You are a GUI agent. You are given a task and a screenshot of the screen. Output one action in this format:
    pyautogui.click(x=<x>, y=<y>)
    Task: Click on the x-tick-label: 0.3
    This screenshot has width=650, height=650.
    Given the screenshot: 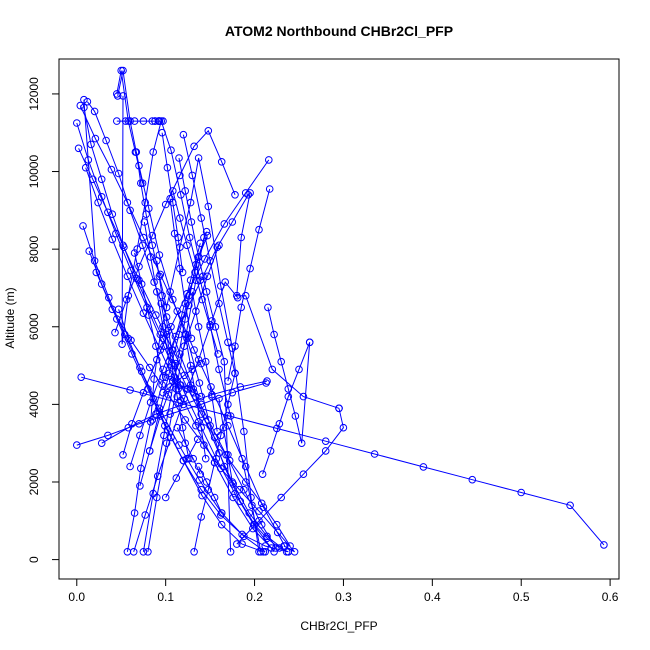 What is the action you would take?
    pyautogui.click(x=343, y=597)
    